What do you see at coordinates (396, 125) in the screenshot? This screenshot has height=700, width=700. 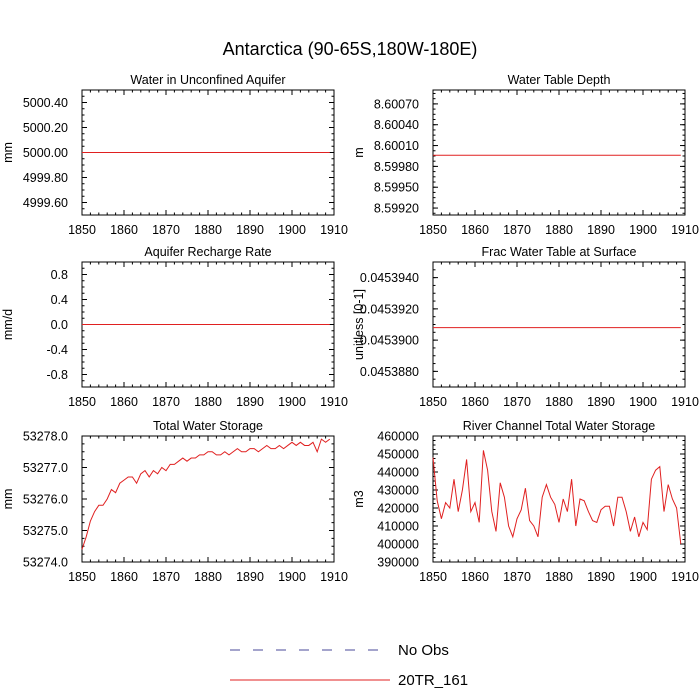 I see `y-tick-label: 8.60040` at bounding box center [396, 125].